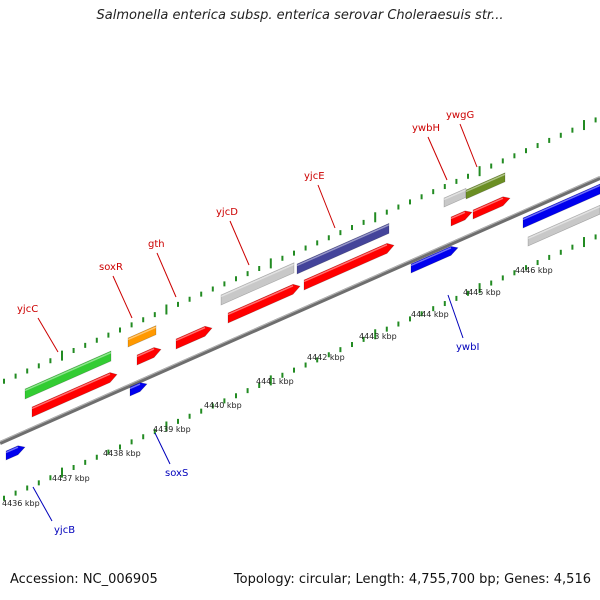 The image size is (600, 600). I want to click on ywgG-cds-block-shape, so click(485, 186).